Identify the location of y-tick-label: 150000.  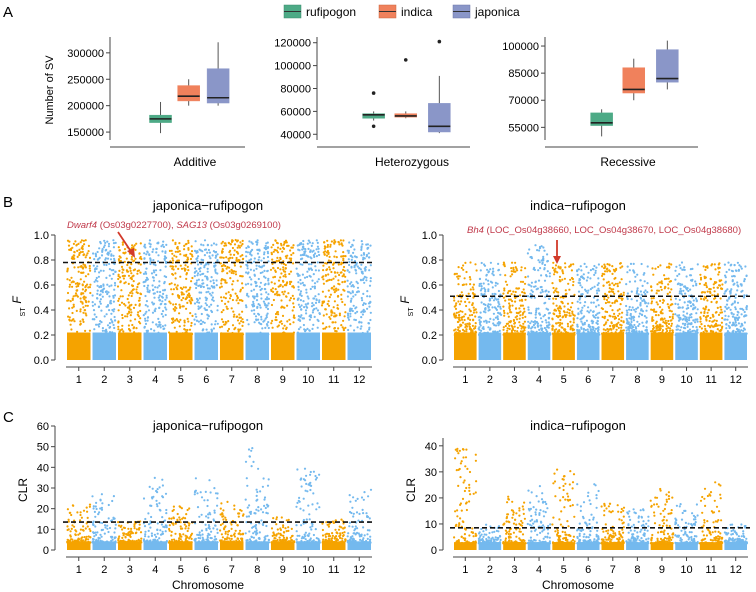
(85, 133).